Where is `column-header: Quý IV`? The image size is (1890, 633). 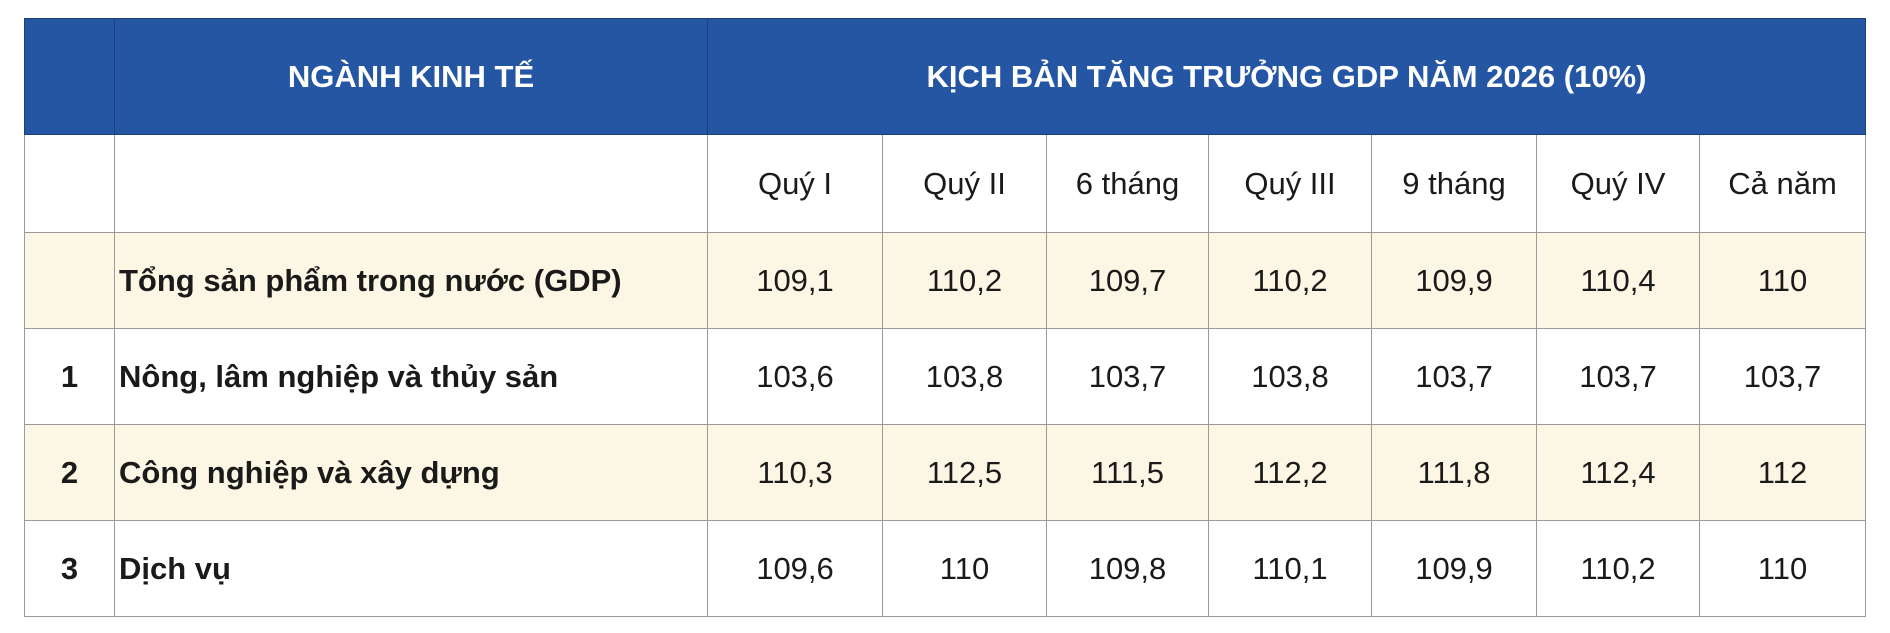 column-header: Quý IV is located at coordinates (1618, 183).